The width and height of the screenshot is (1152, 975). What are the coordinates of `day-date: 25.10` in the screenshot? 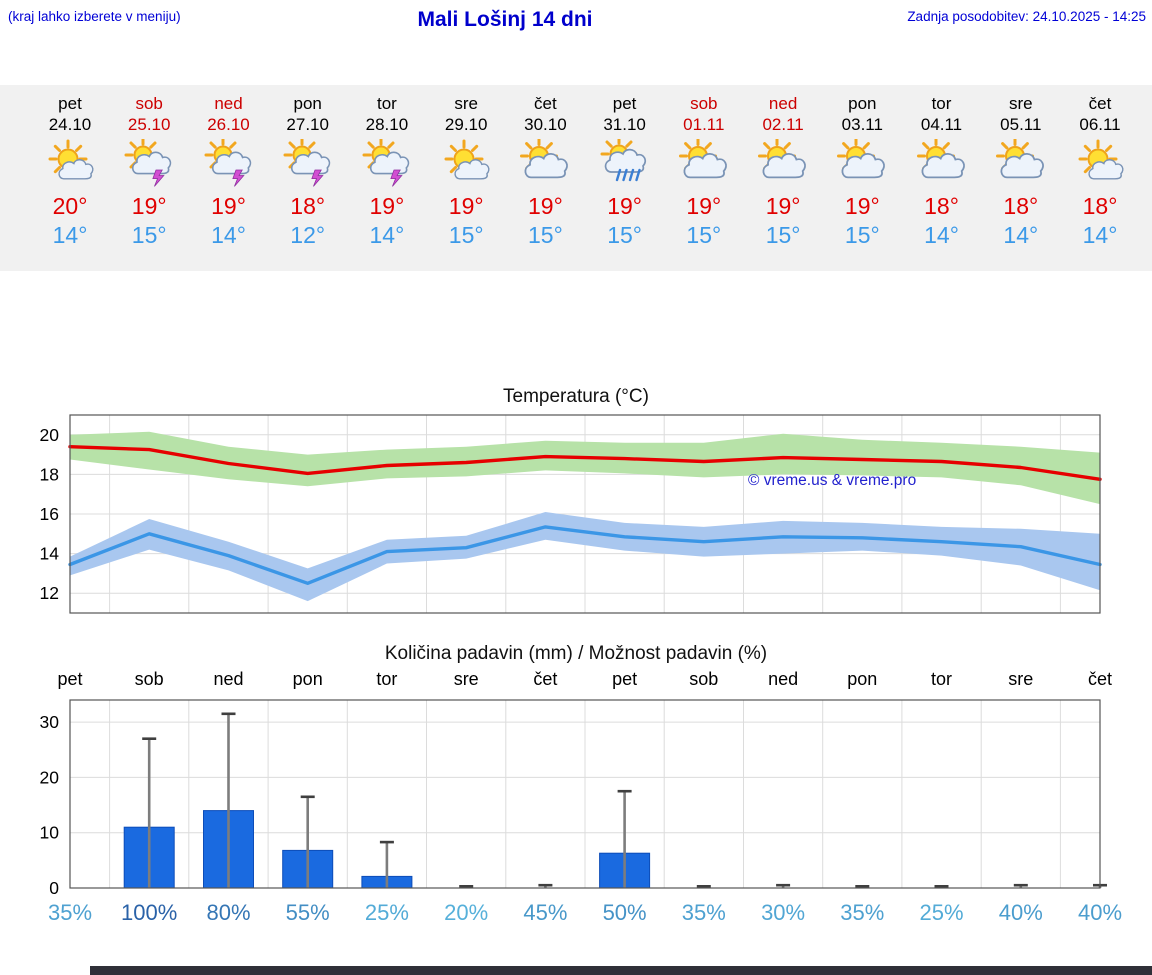 It's located at (149, 124).